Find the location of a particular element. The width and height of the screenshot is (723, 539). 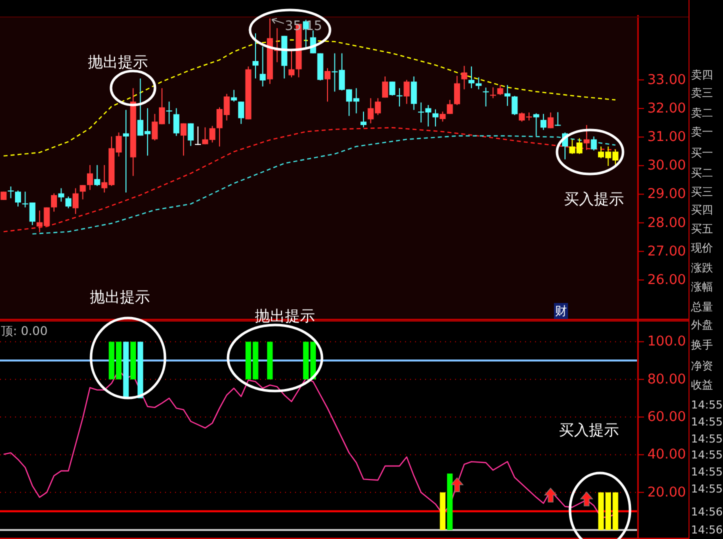

annotation: 顶: 0.00 is located at coordinates (24, 331).